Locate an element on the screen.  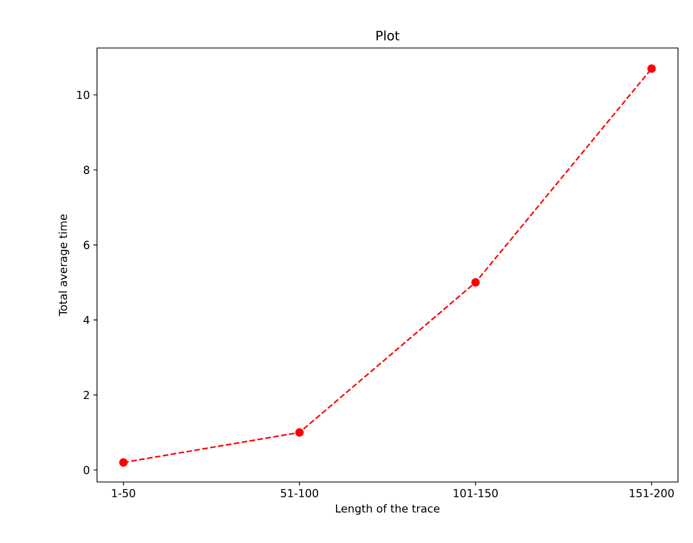
y-tick-label: 4 is located at coordinates (87, 320).